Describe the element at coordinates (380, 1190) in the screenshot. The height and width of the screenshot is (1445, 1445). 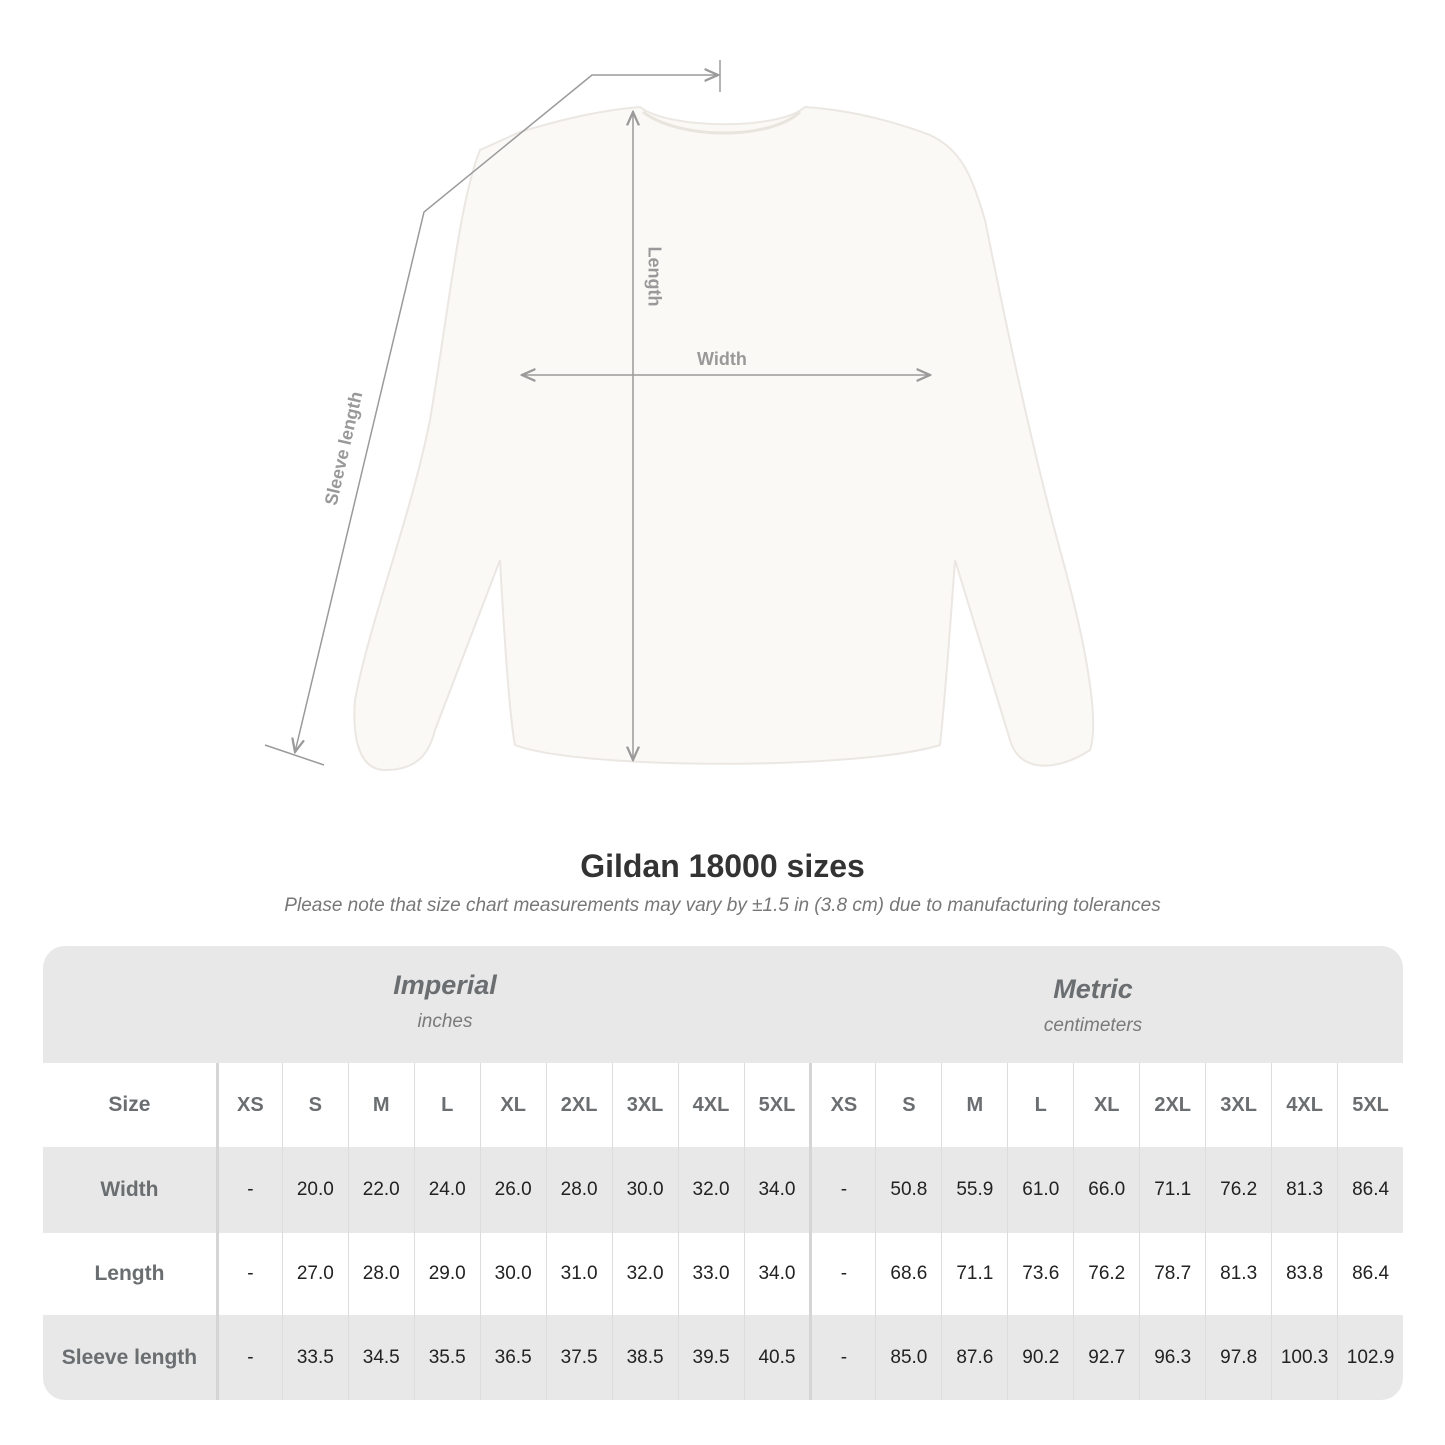
I see `imperial-value-cell: 22.0` at that location.